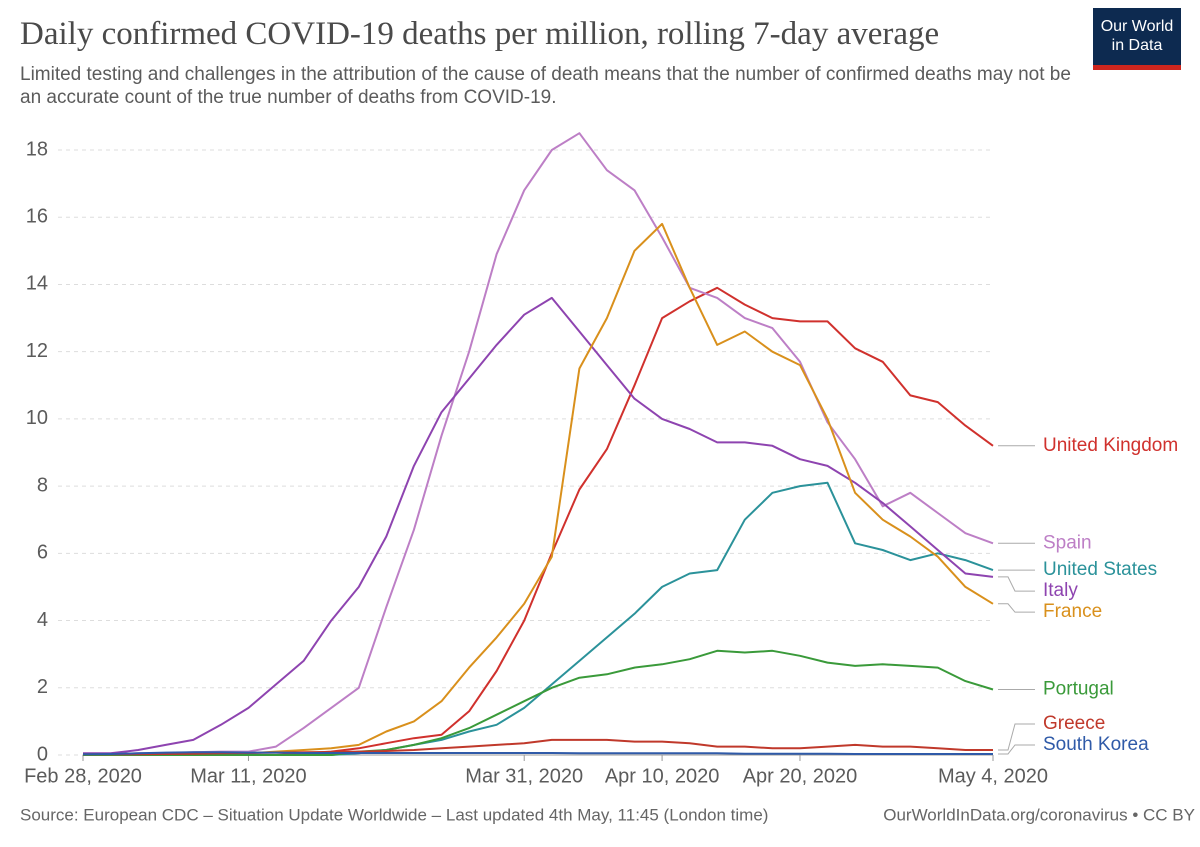 This screenshot has width=1200, height=847. Describe the element at coordinates (42, 754) in the screenshot. I see `y-tick-label: 0` at that location.